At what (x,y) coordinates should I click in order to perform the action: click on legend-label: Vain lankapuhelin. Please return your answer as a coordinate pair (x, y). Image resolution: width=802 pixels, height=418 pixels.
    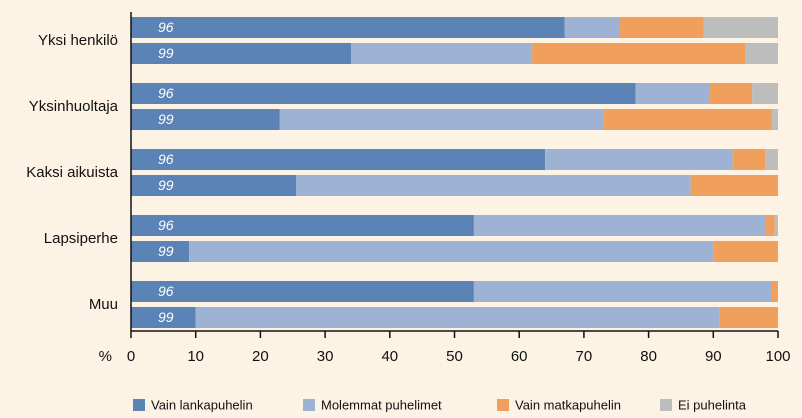
    Looking at the image, I should click on (202, 404).